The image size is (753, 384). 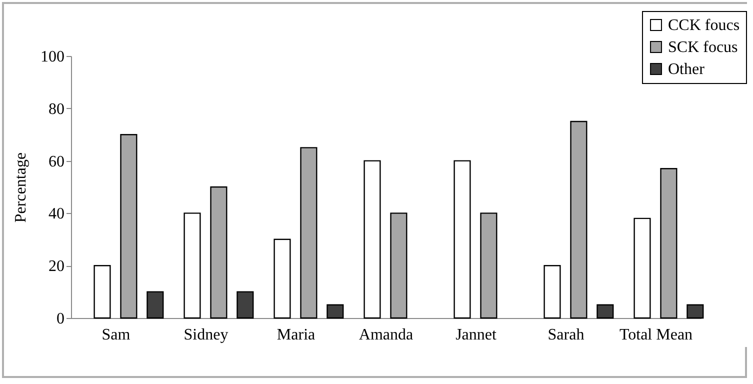 I want to click on x-tick-label: Sam, so click(x=116, y=335).